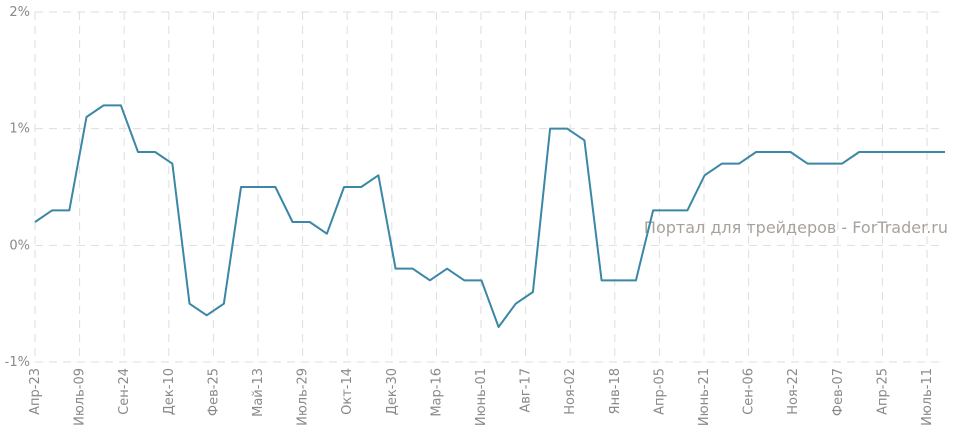 The image size is (957, 434). Describe the element at coordinates (882, 391) in the screenshot. I see `x-tick-label: Апр-25` at that location.